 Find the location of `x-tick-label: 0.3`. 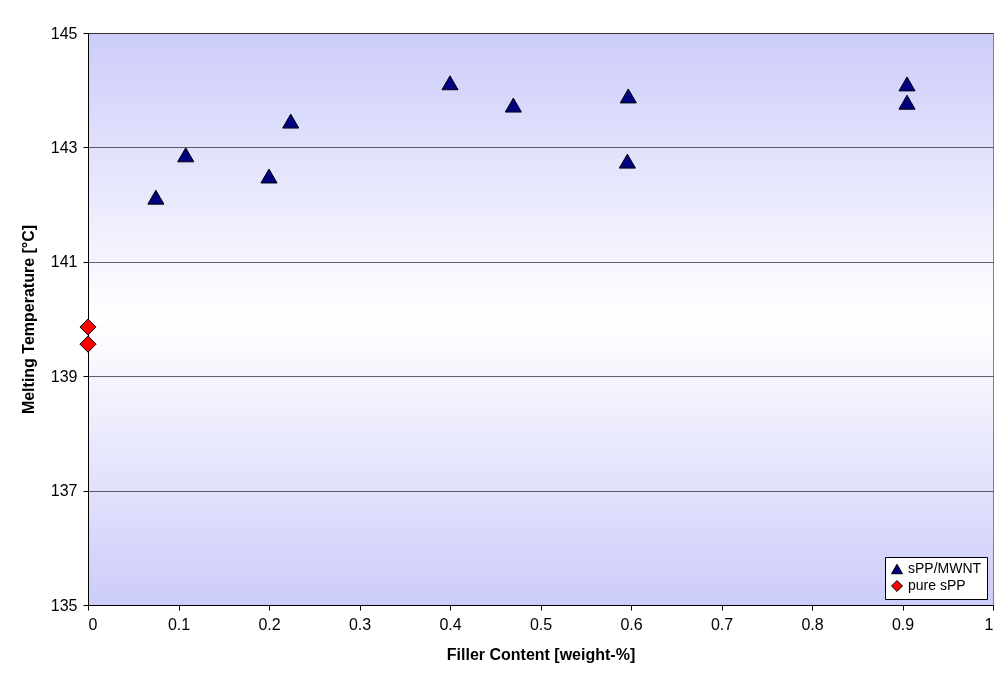

x-tick-label: 0.3 is located at coordinates (360, 624).